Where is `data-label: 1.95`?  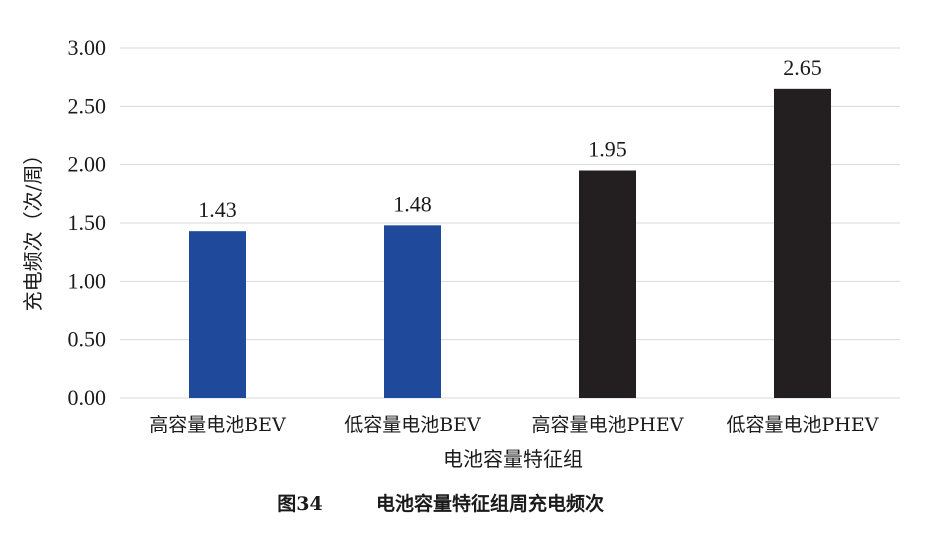 data-label: 1.95 is located at coordinates (607, 149).